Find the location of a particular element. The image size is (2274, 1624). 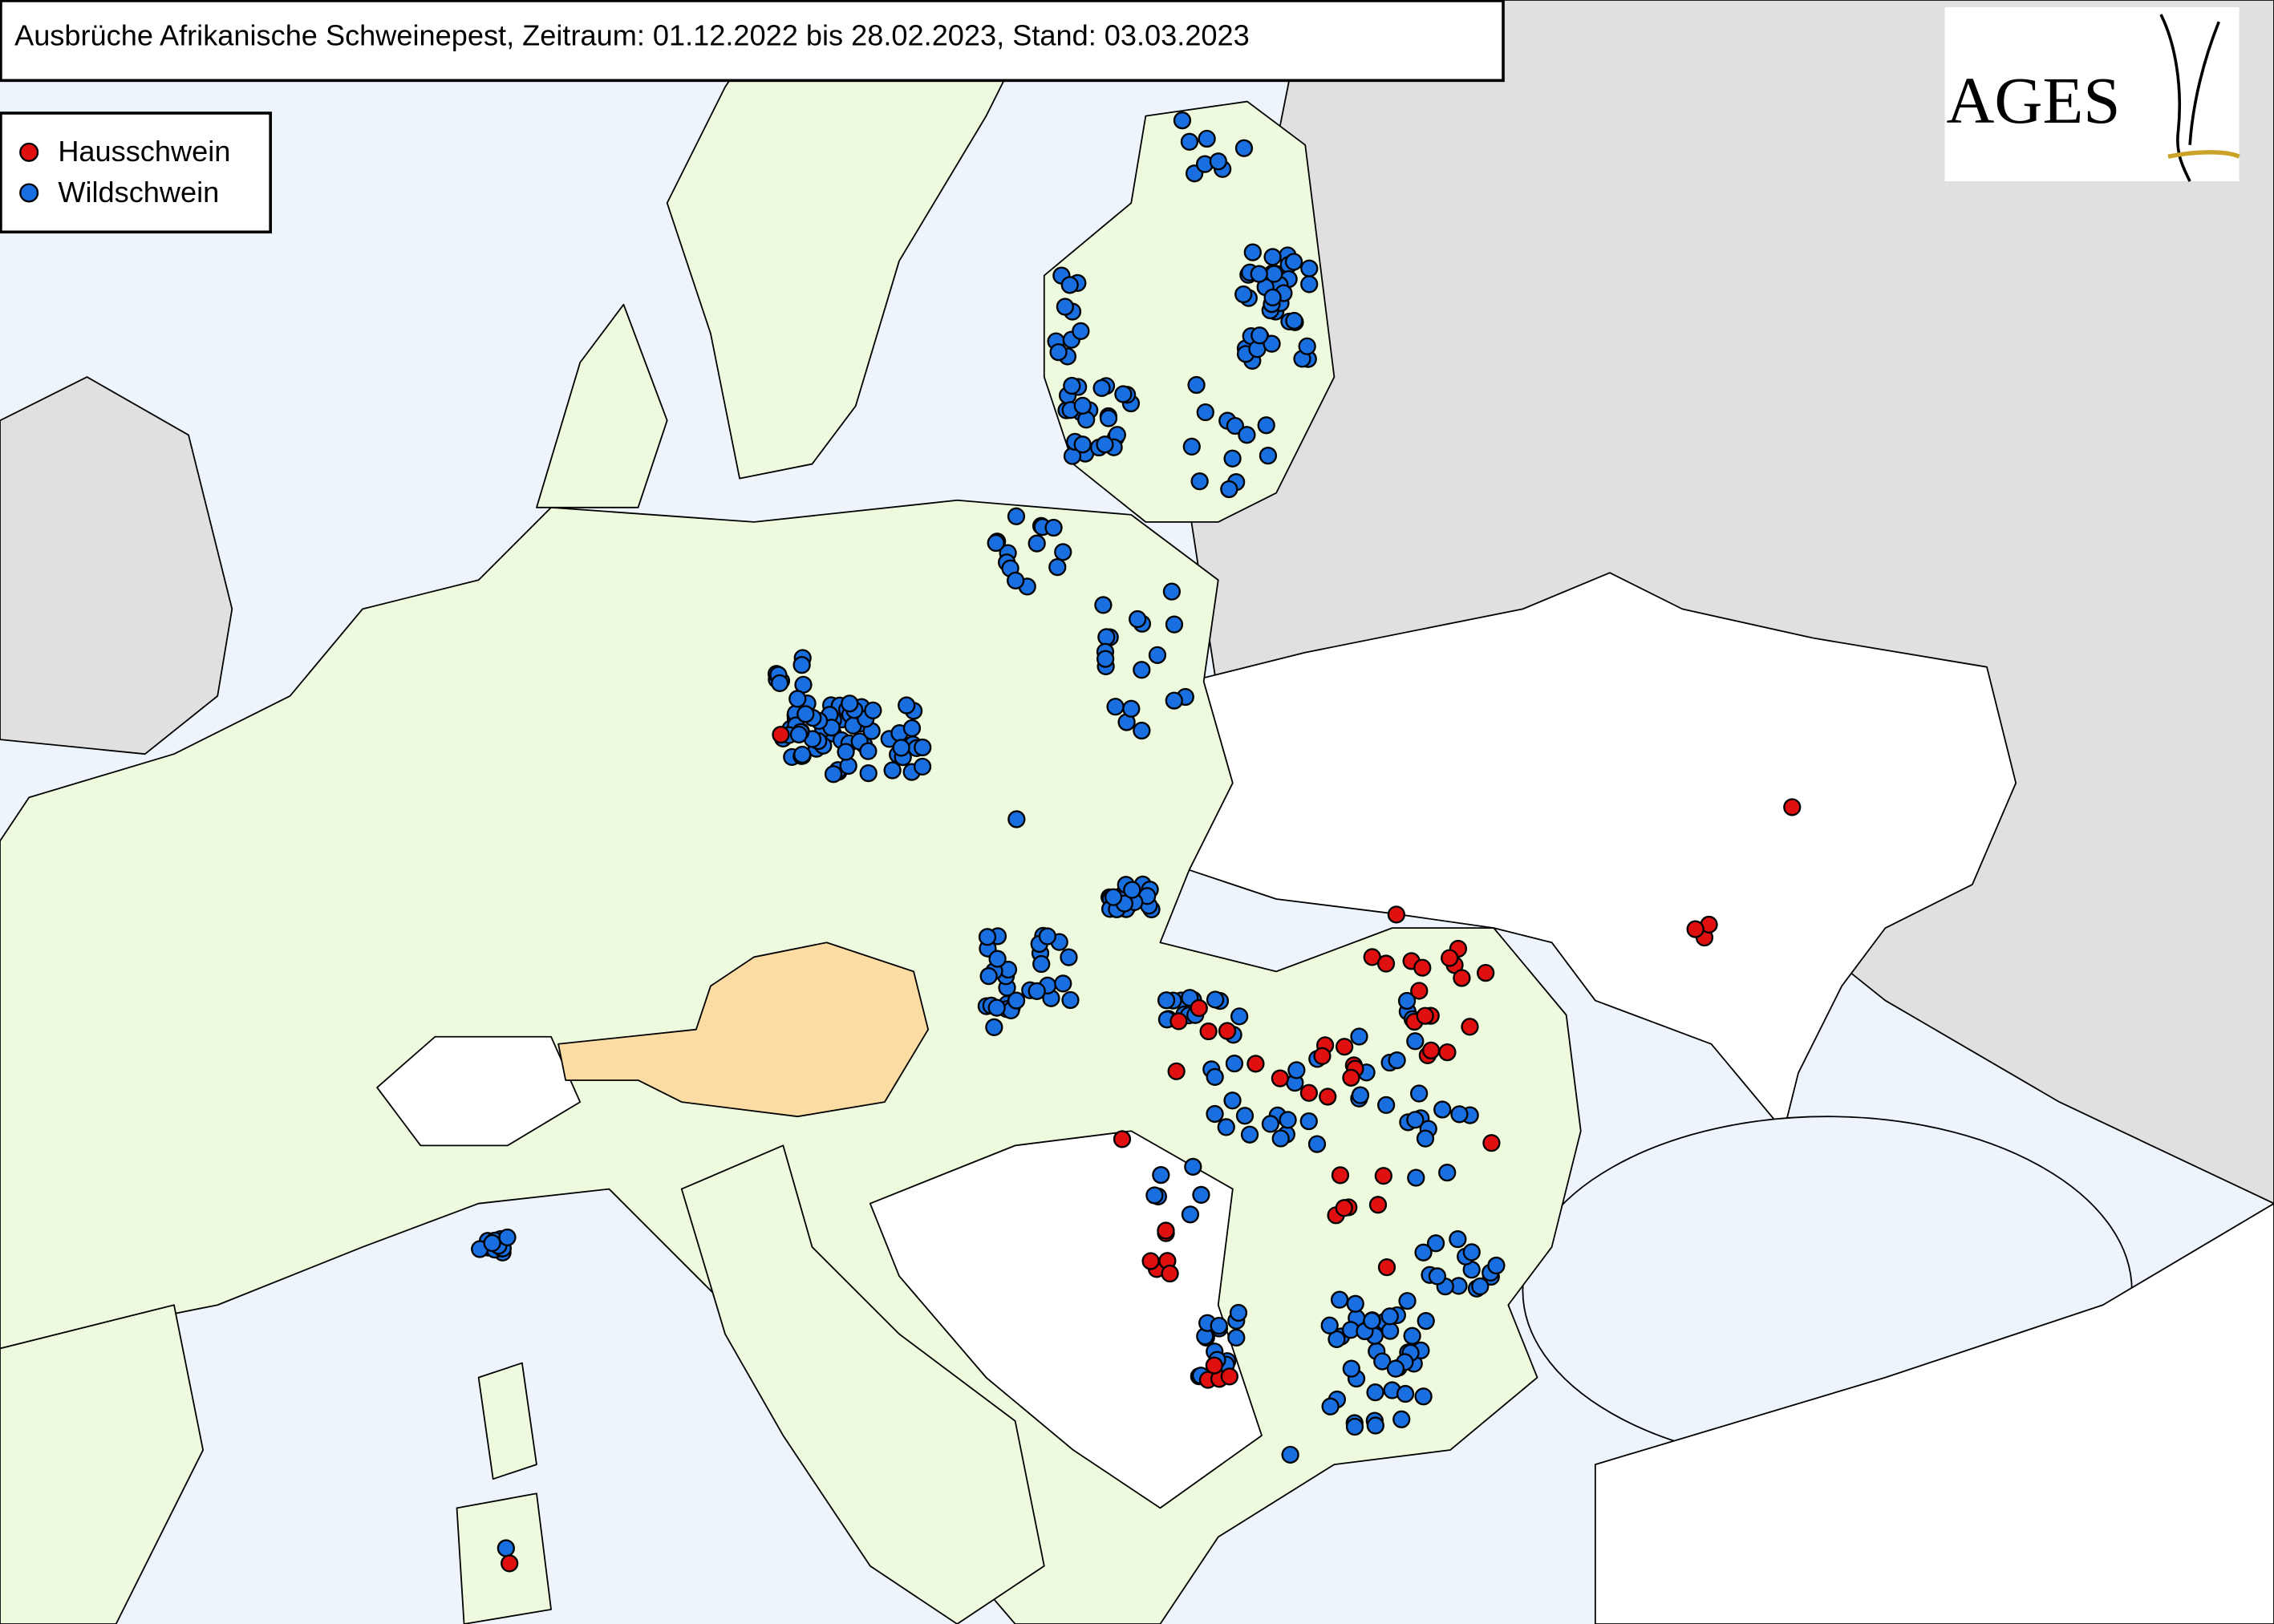

denmark is located at coordinates (602, 405).